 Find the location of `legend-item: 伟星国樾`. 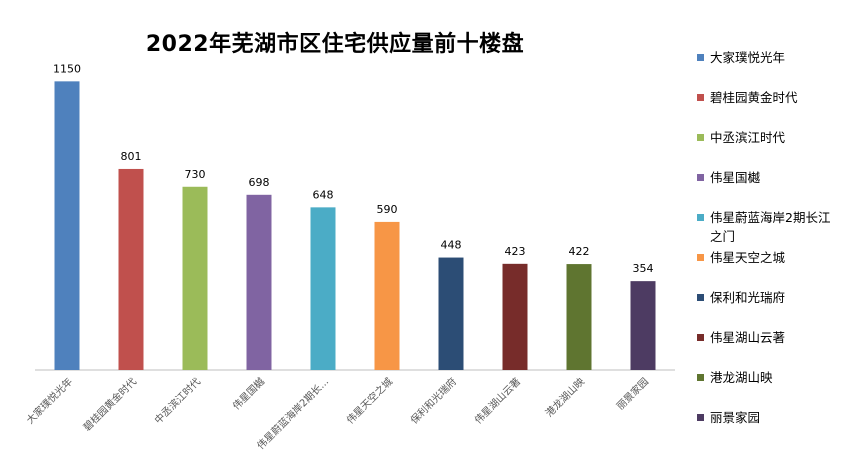

legend-item: 伟星国樾 is located at coordinates (767, 177).